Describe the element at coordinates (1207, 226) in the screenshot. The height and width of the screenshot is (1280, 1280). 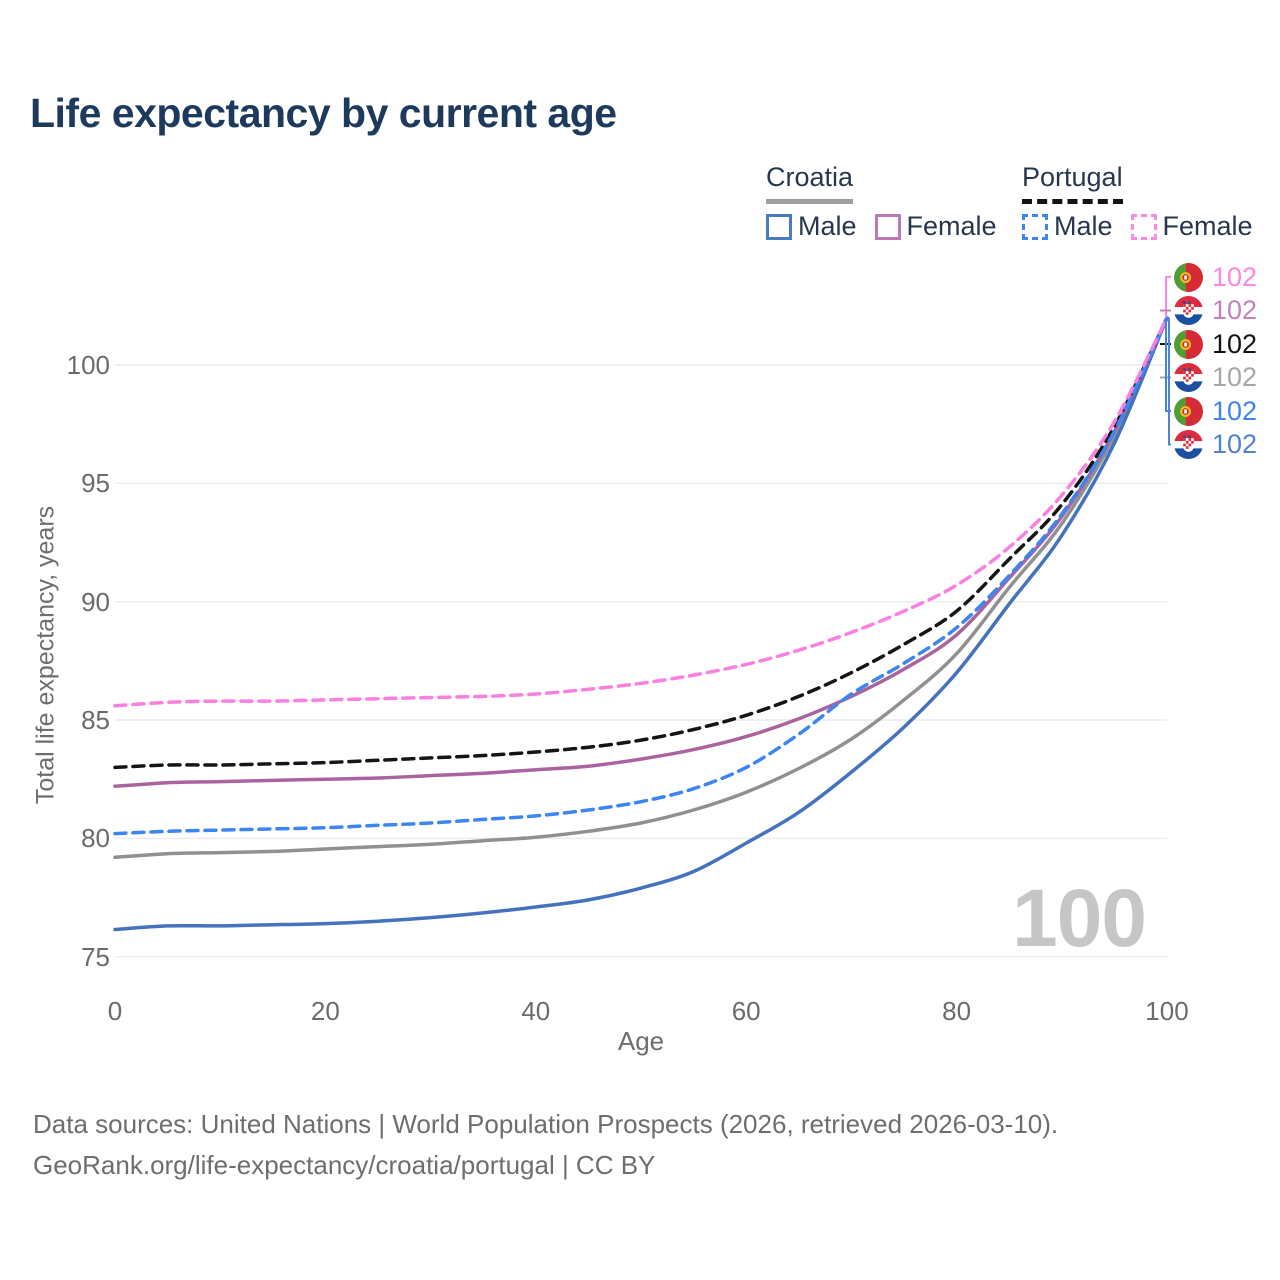
I see `legend-label-portugal-female: Female` at that location.